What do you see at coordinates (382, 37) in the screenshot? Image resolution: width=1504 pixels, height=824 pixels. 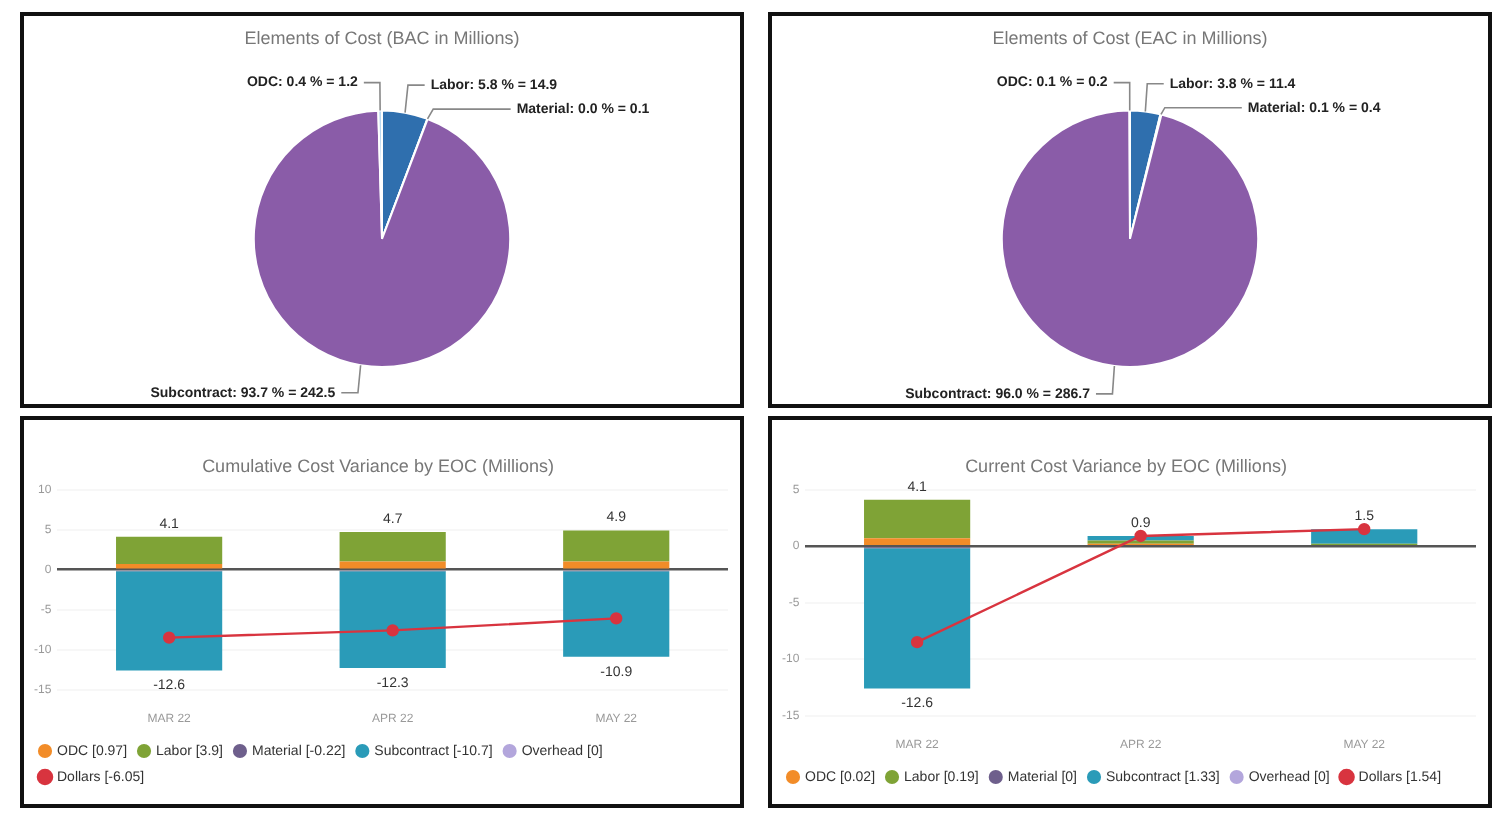 I see `chart-title: Elements of Cost (BAC in Millions)` at bounding box center [382, 37].